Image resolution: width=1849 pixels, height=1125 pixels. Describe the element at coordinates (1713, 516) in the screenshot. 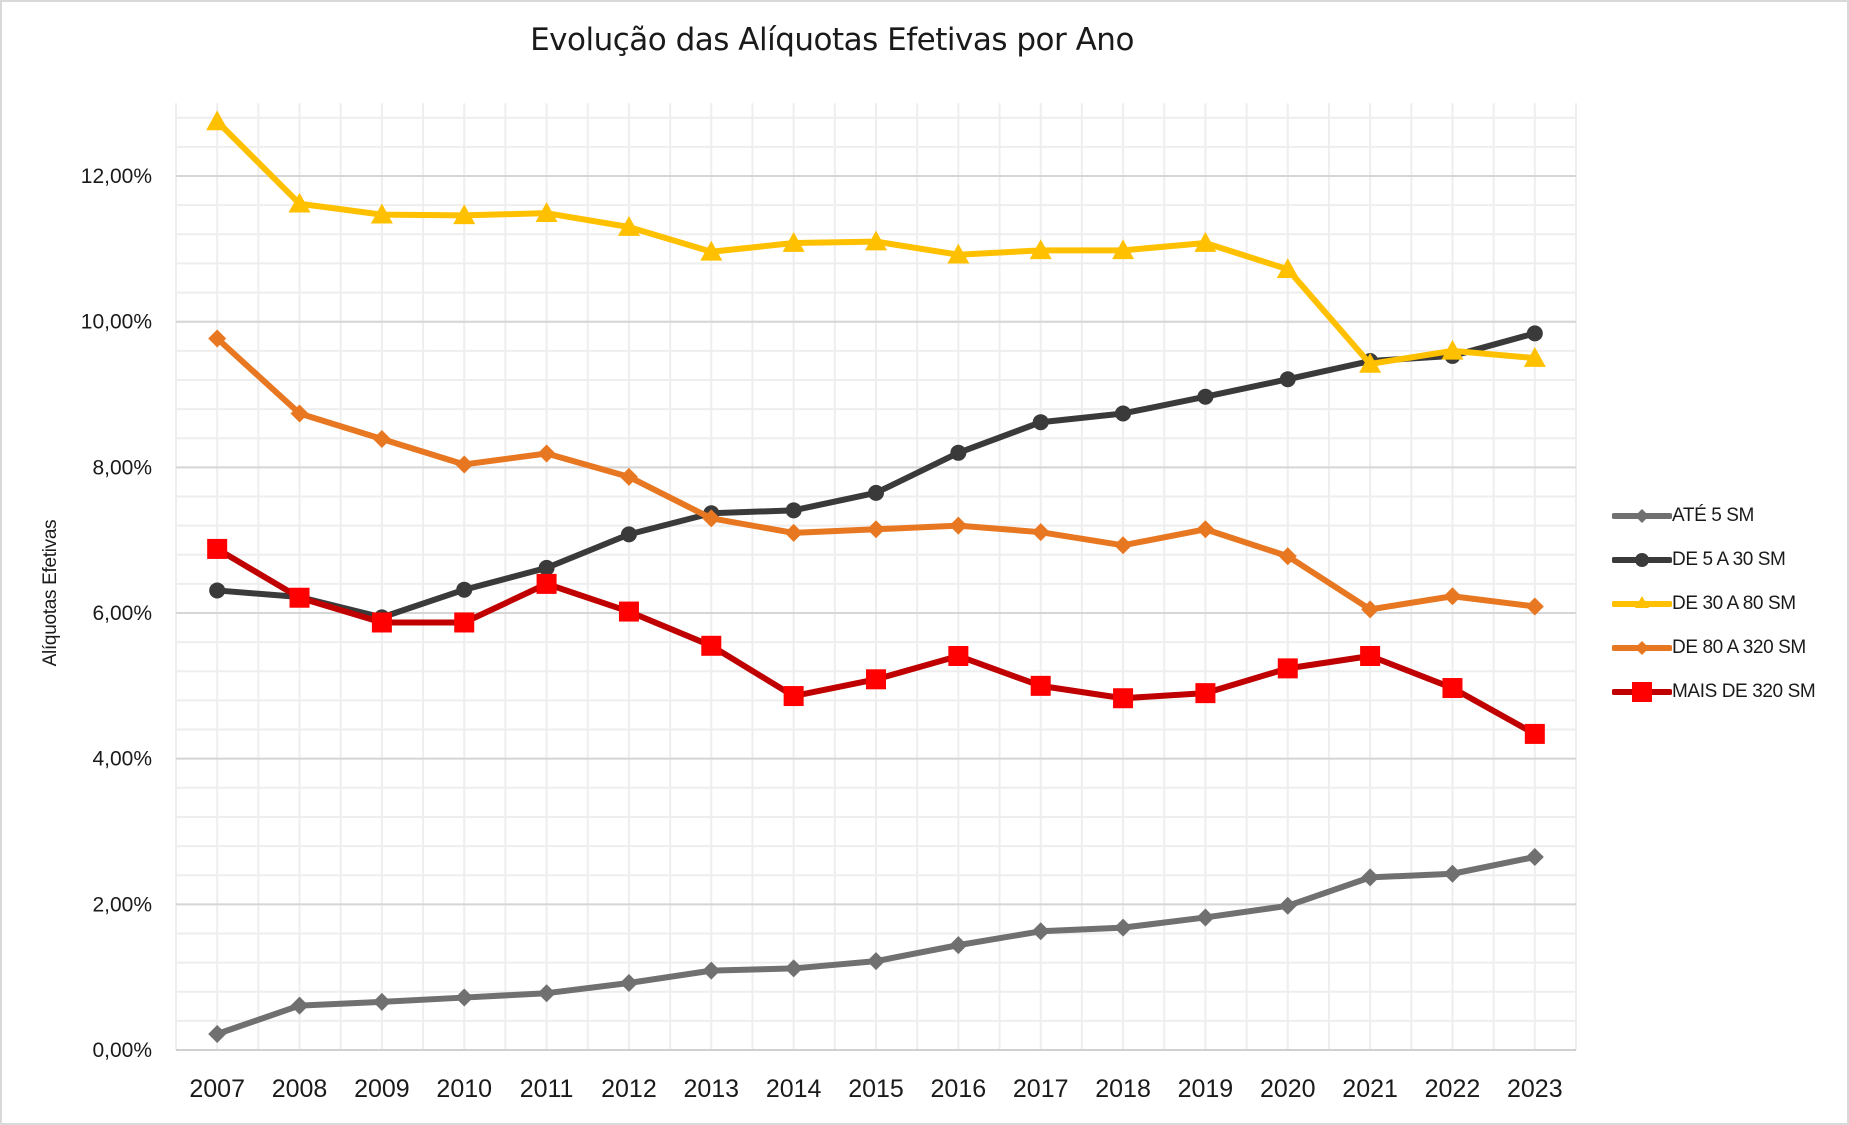

I see `legend-item: ATÉ 5 SM` at that location.